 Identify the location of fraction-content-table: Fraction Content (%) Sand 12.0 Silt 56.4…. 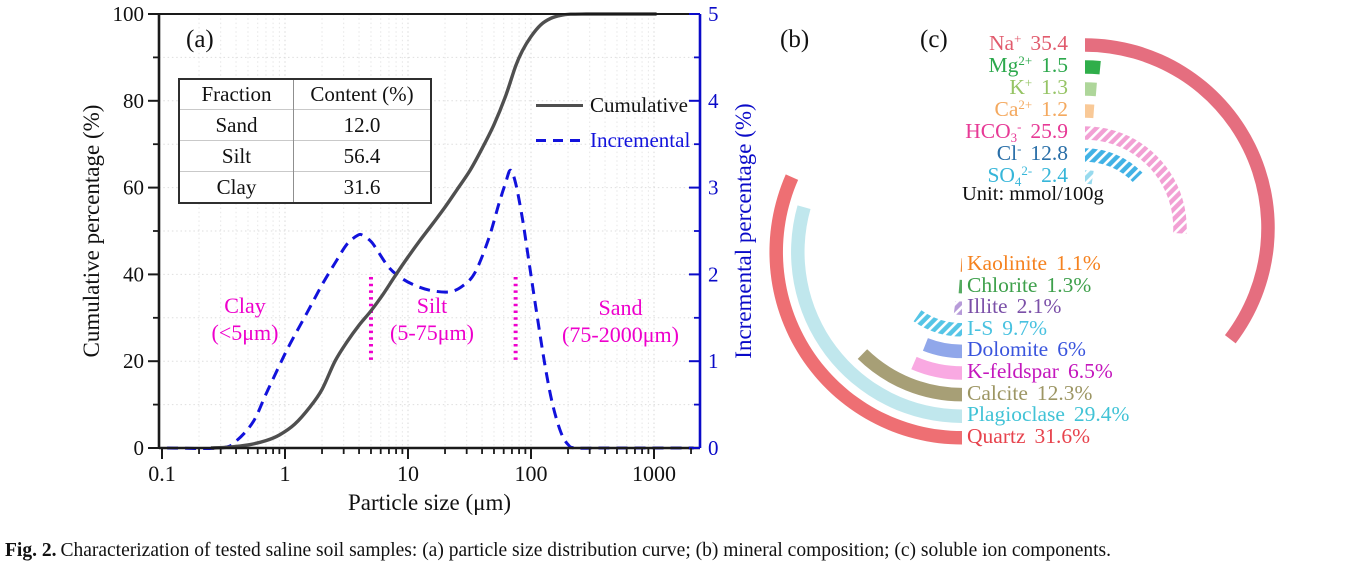
(305, 141).